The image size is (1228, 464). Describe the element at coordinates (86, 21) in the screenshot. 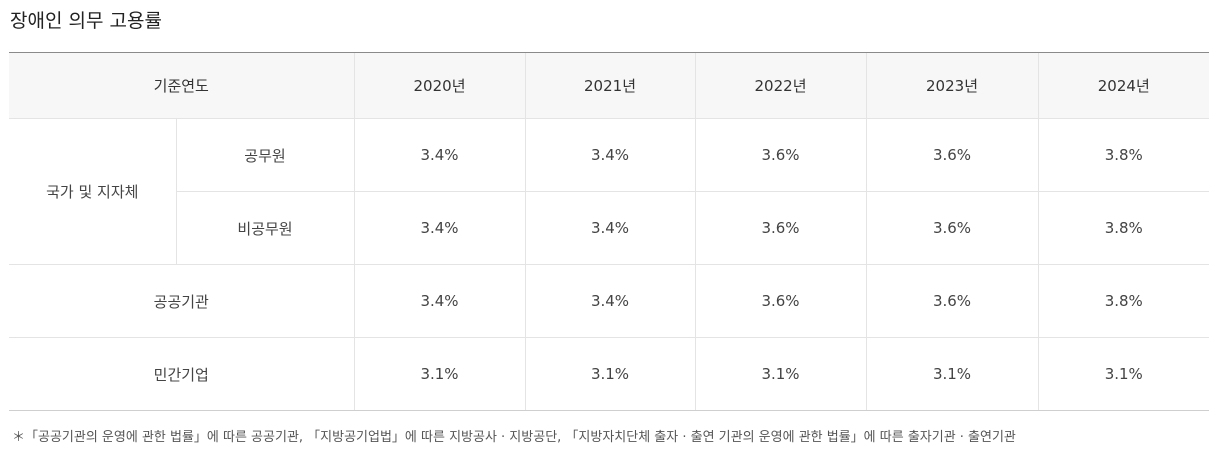

I see `page-title: 장애인 의무 고용률` at that location.